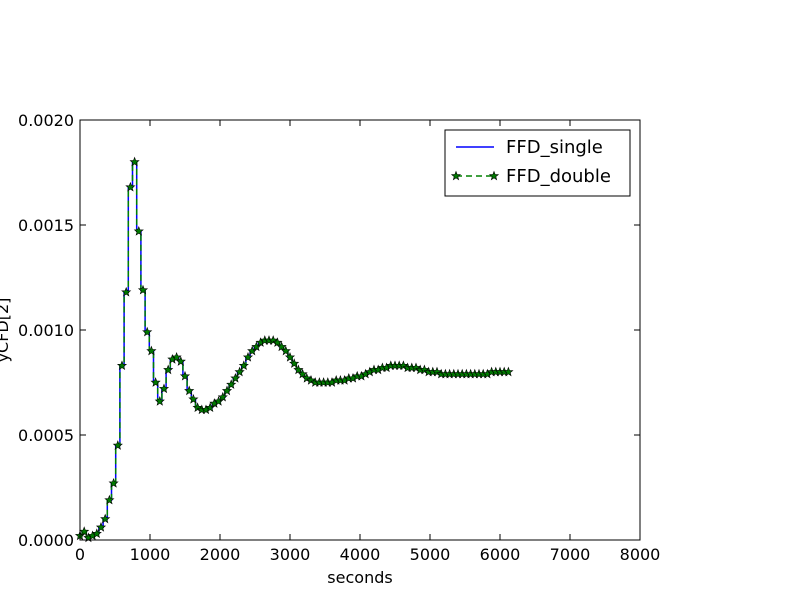 The height and width of the screenshot is (600, 800). What do you see at coordinates (570, 554) in the screenshot?
I see `x-tick-label: 7000` at bounding box center [570, 554].